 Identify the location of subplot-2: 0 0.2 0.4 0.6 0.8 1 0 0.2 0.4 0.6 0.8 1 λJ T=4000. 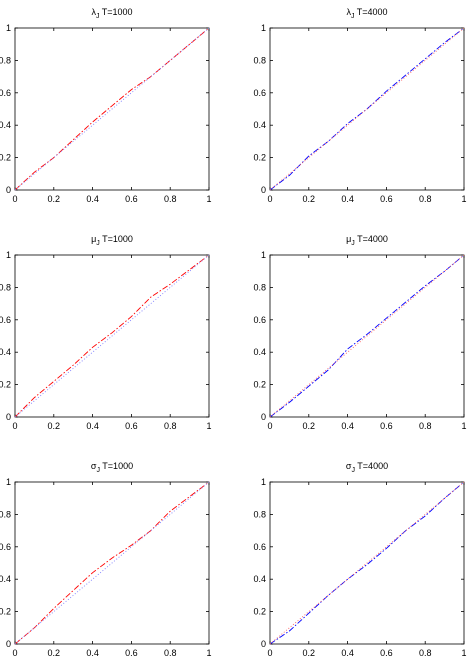
(359, 105).